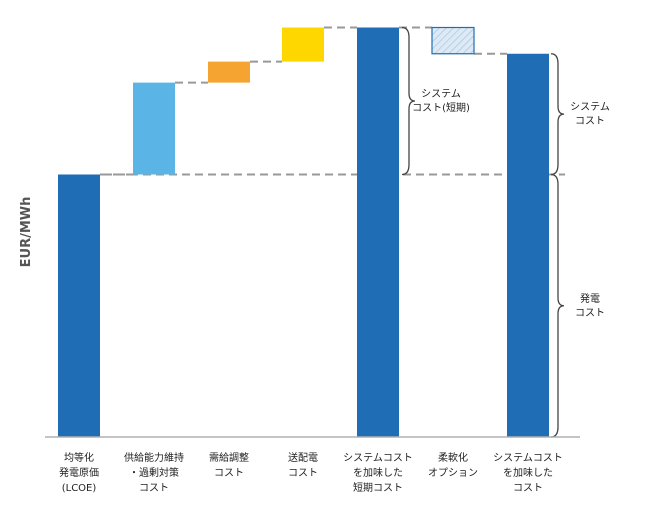 This screenshot has height=509, width=669. I want to click on category-label-4: 送配電コスト, so click(303, 465).